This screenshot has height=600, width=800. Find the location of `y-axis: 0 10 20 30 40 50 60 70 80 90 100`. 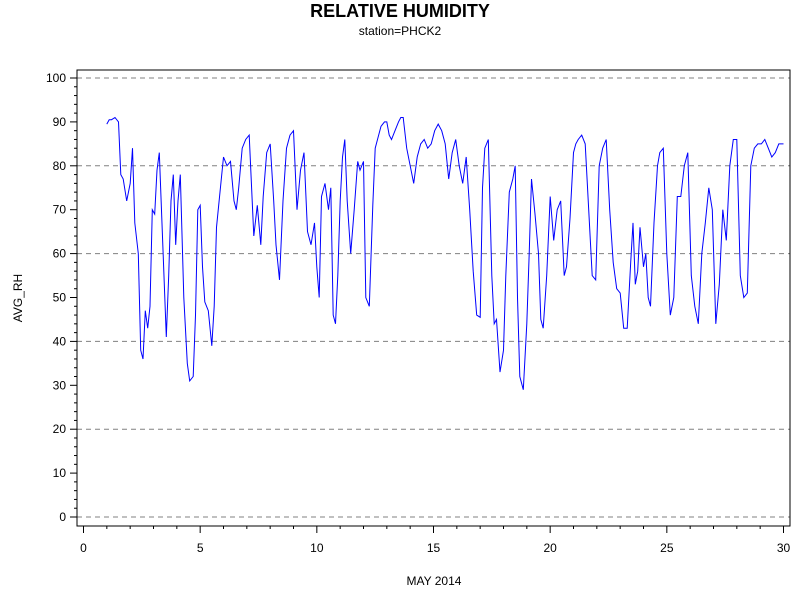

y-axis: 0 10 20 30 40 50 60 70 80 90 100 is located at coordinates (61, 297).